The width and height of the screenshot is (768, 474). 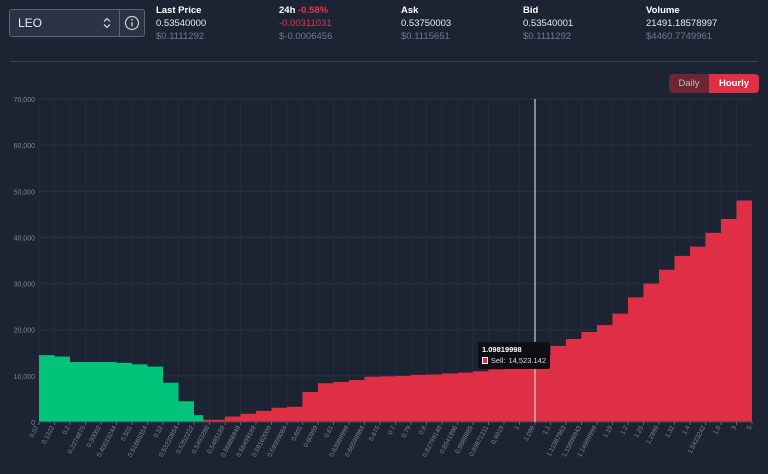 I want to click on x-tick-label: 0.8, so click(x=423, y=430).